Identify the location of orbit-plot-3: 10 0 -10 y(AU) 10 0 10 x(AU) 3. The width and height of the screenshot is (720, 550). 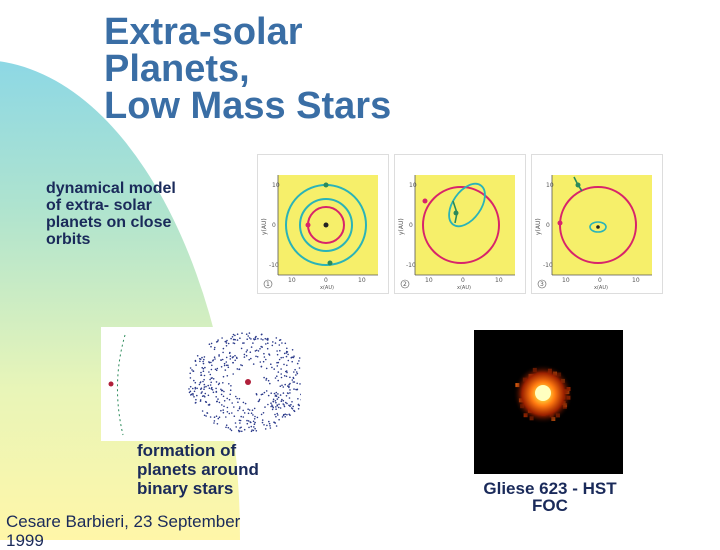
(593, 233).